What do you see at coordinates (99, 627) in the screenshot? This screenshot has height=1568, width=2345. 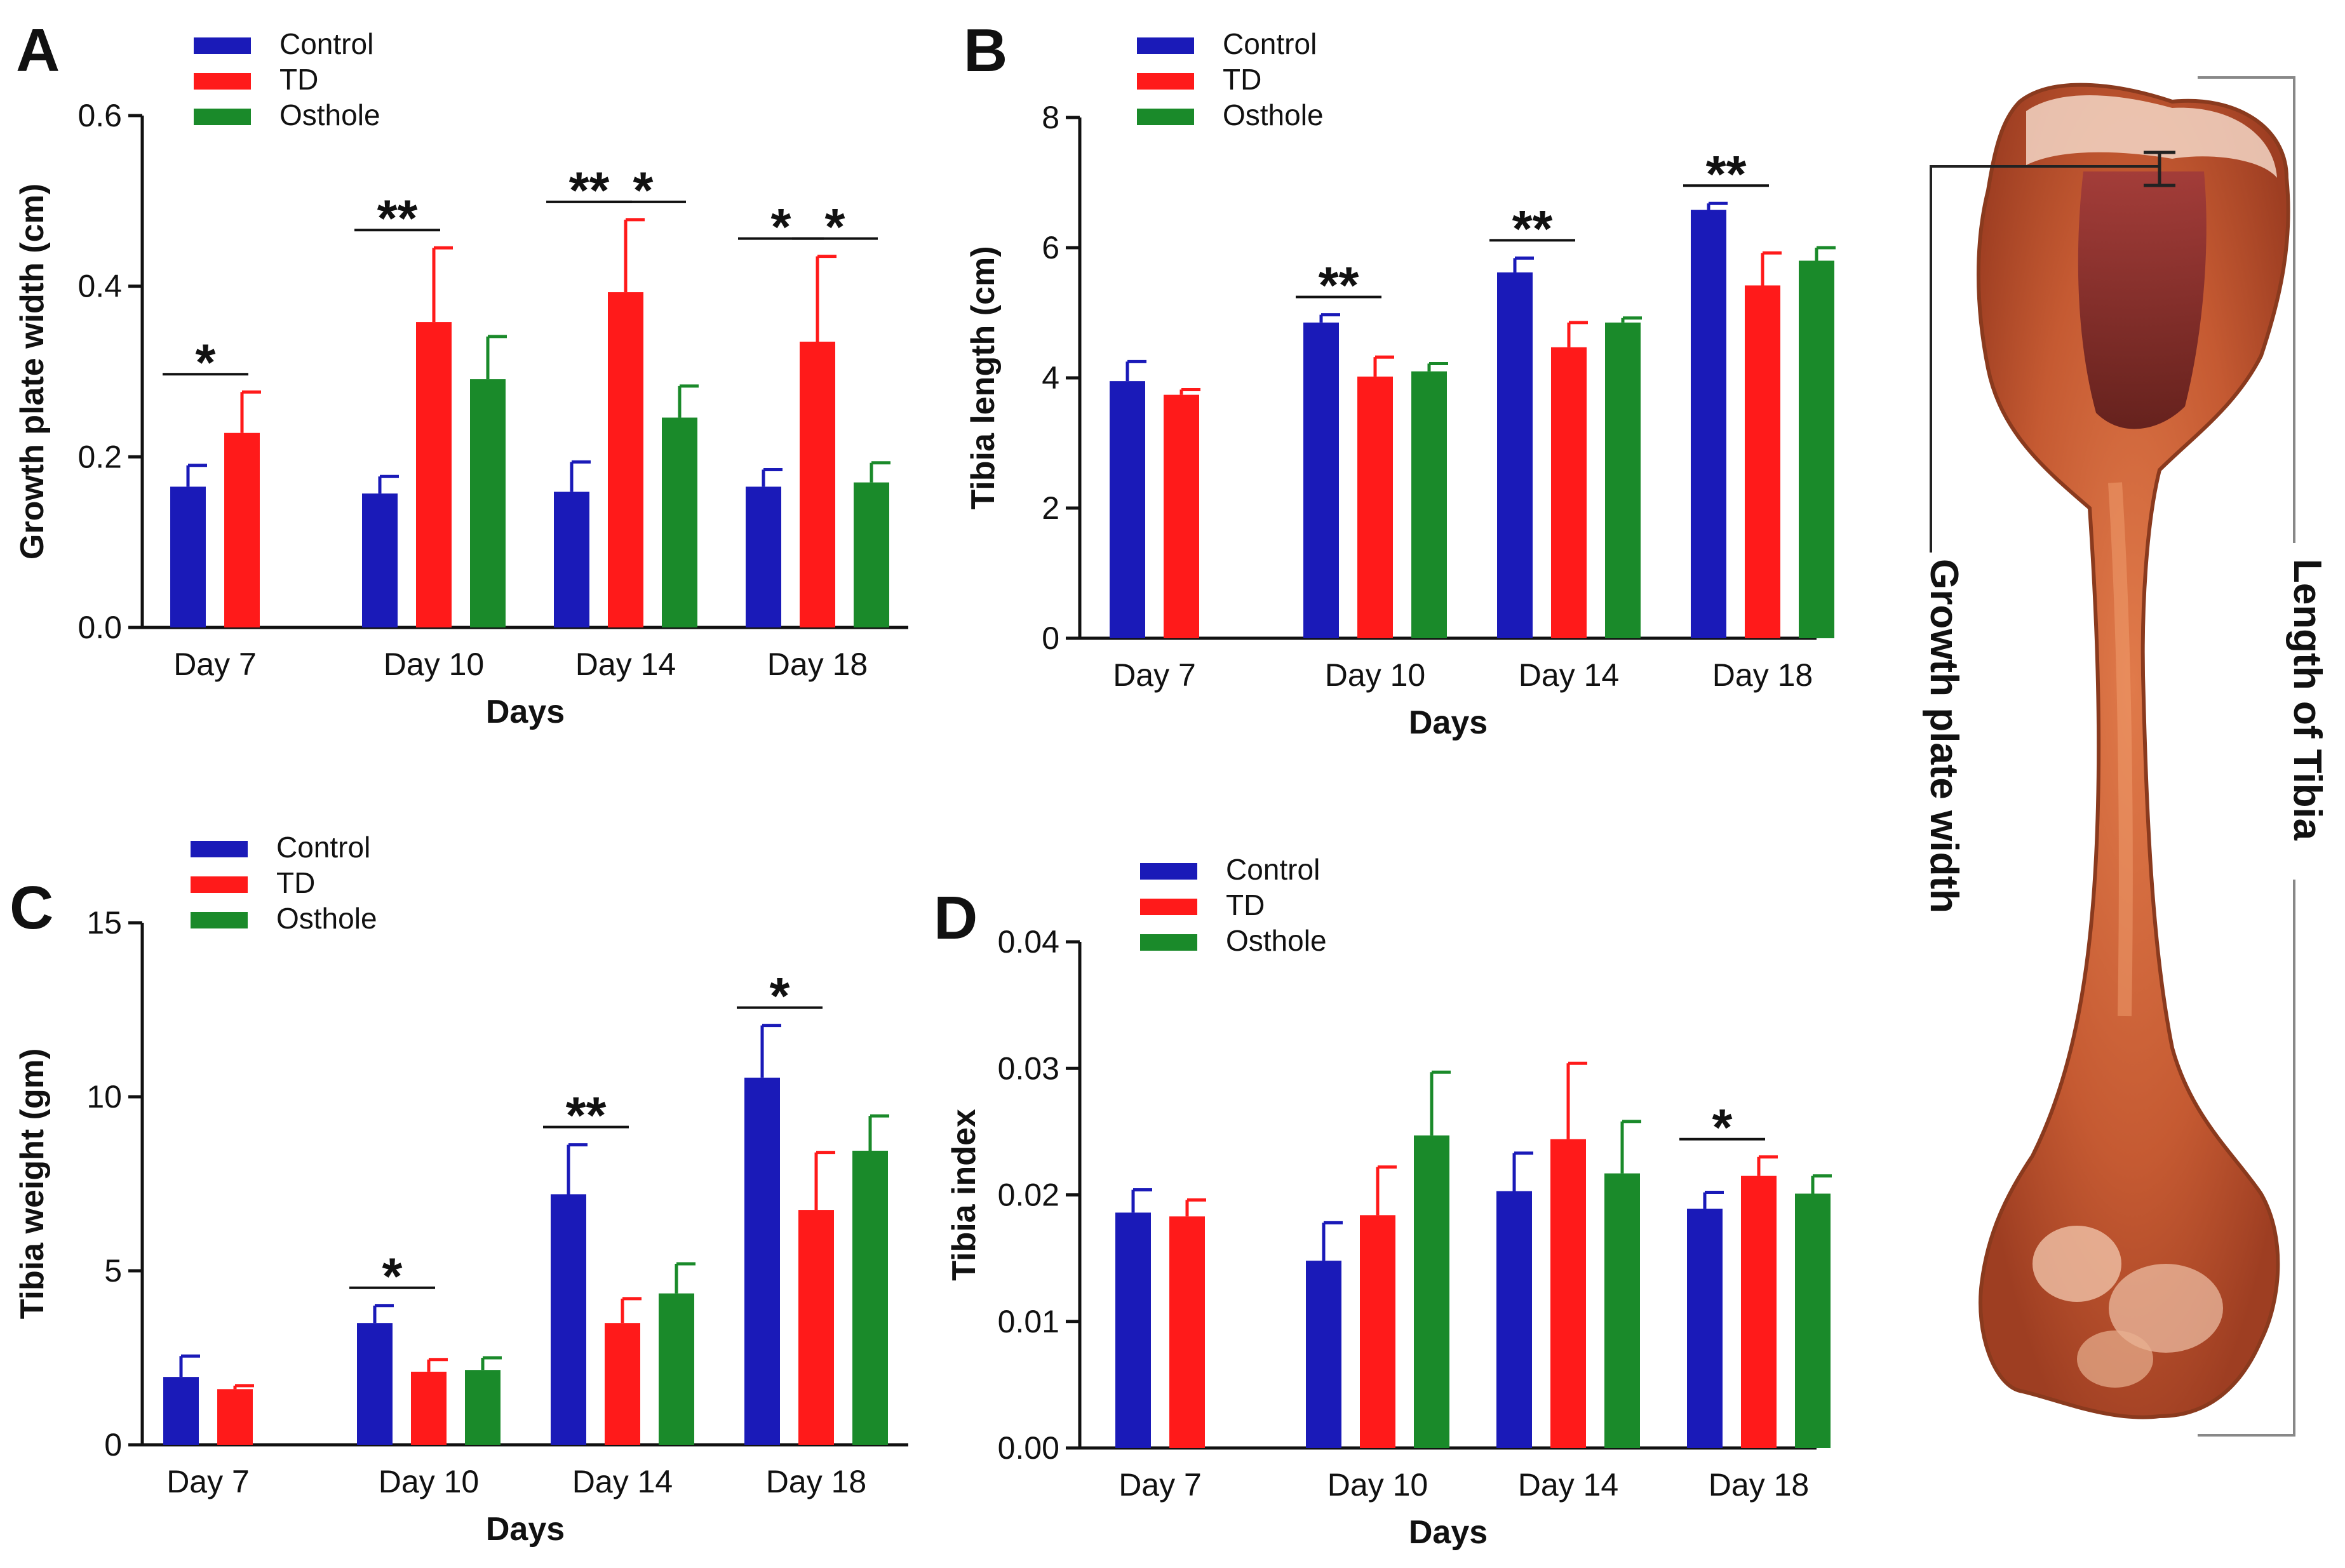 I see `panel-a-ytick-label: 0.0` at bounding box center [99, 627].